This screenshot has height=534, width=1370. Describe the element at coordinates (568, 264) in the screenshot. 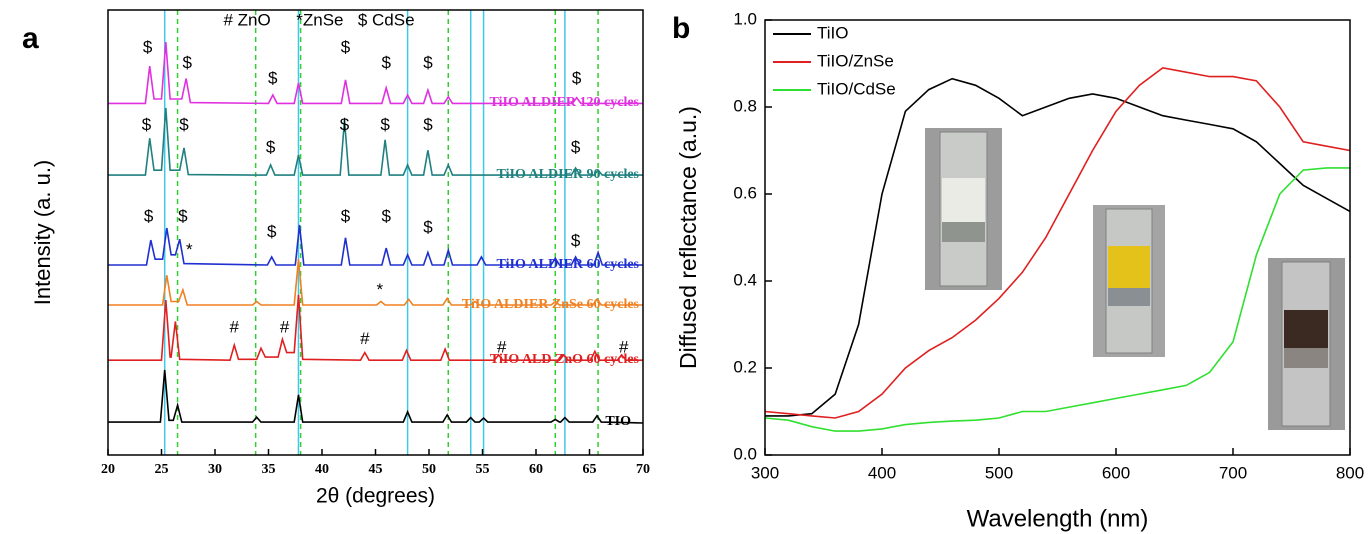

I see `series-label: TiIO ALDIER 60 cycles` at that location.